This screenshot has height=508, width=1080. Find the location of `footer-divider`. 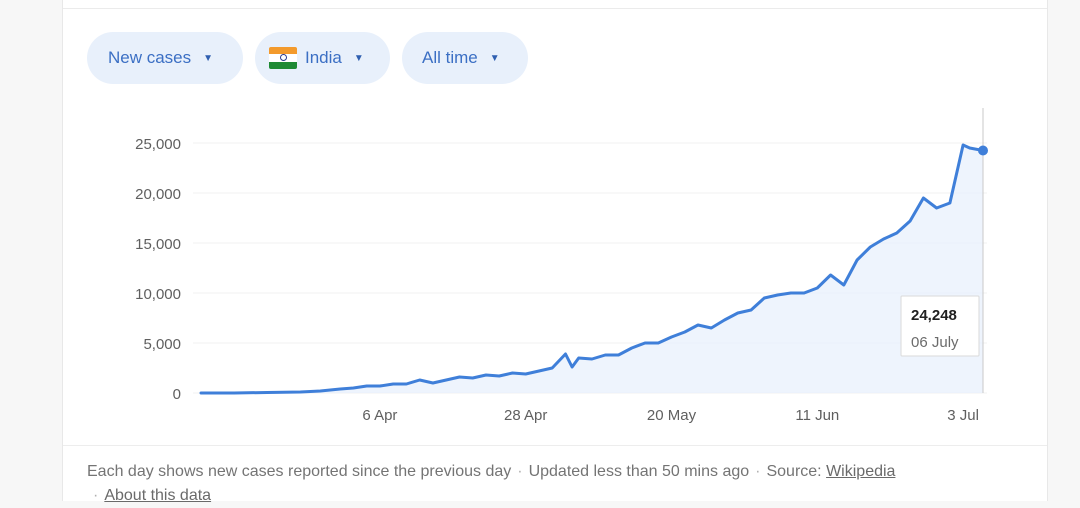

footer-divider is located at coordinates (555, 445).